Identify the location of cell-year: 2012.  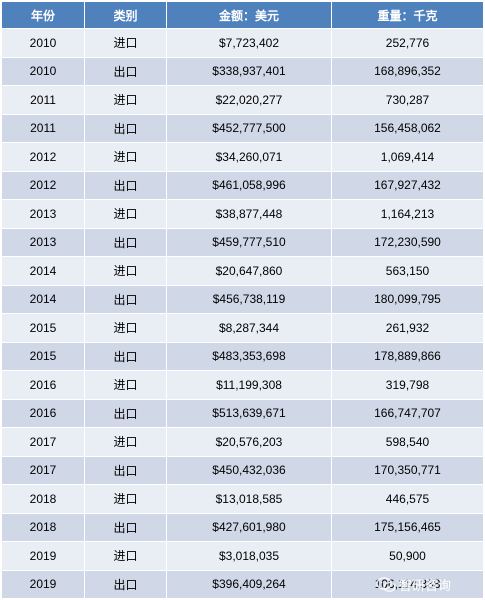
(43, 157).